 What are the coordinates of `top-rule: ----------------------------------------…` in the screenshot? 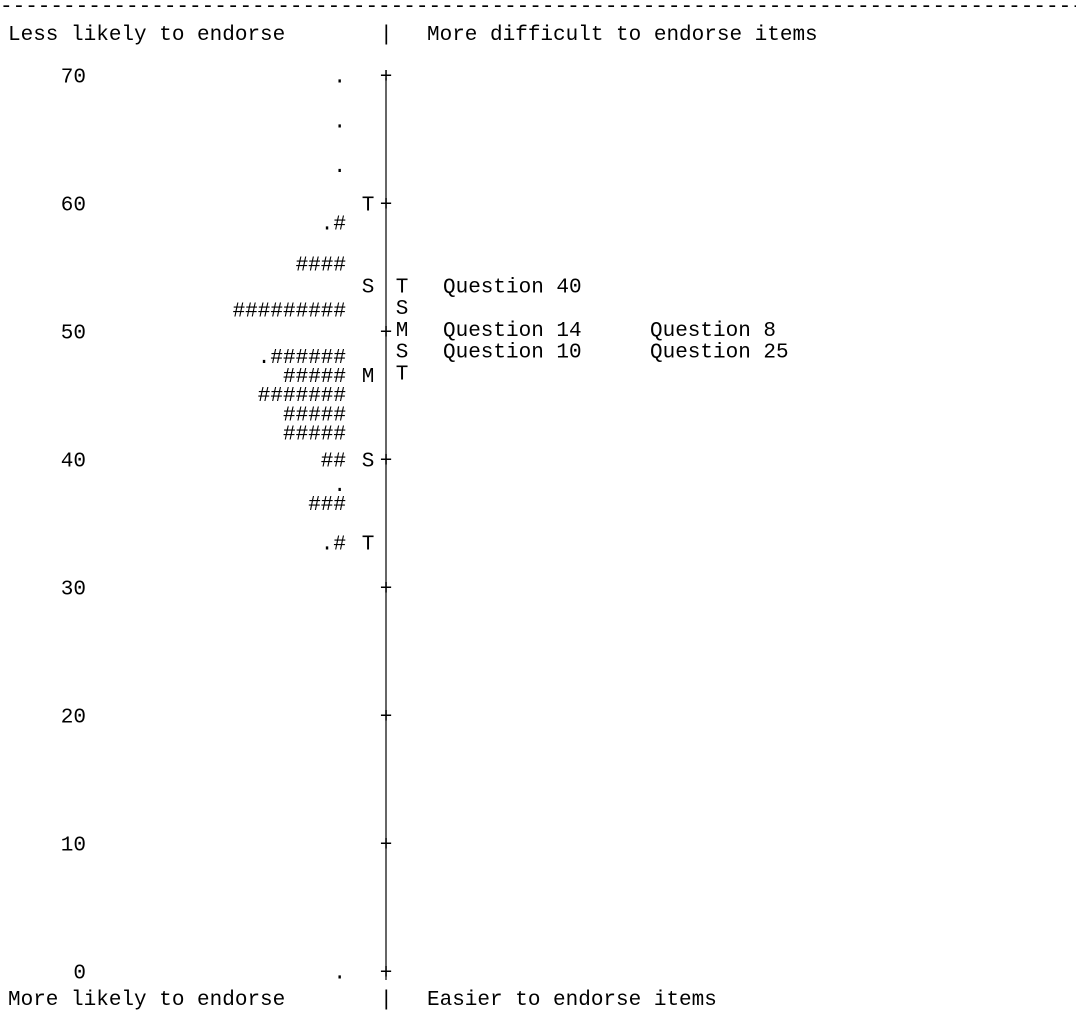 It's located at (538, 9).